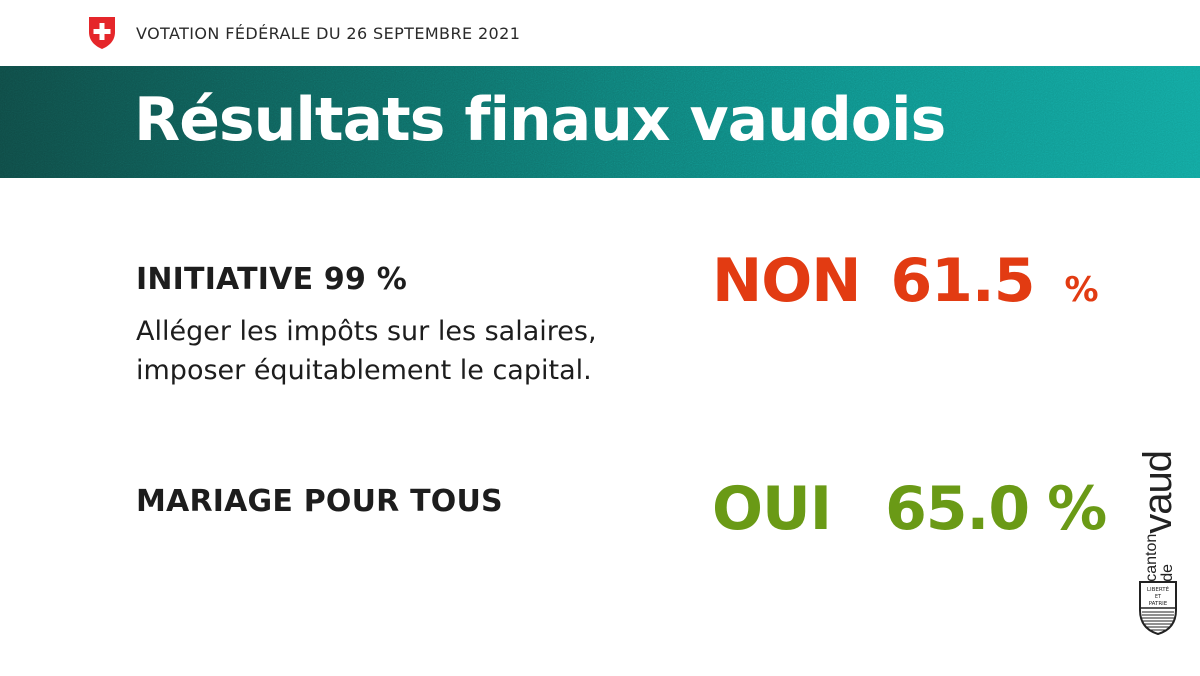 The height and width of the screenshot is (676, 1200). Describe the element at coordinates (1158, 604) in the screenshot. I see `motto-patrie: PATRIE` at that location.